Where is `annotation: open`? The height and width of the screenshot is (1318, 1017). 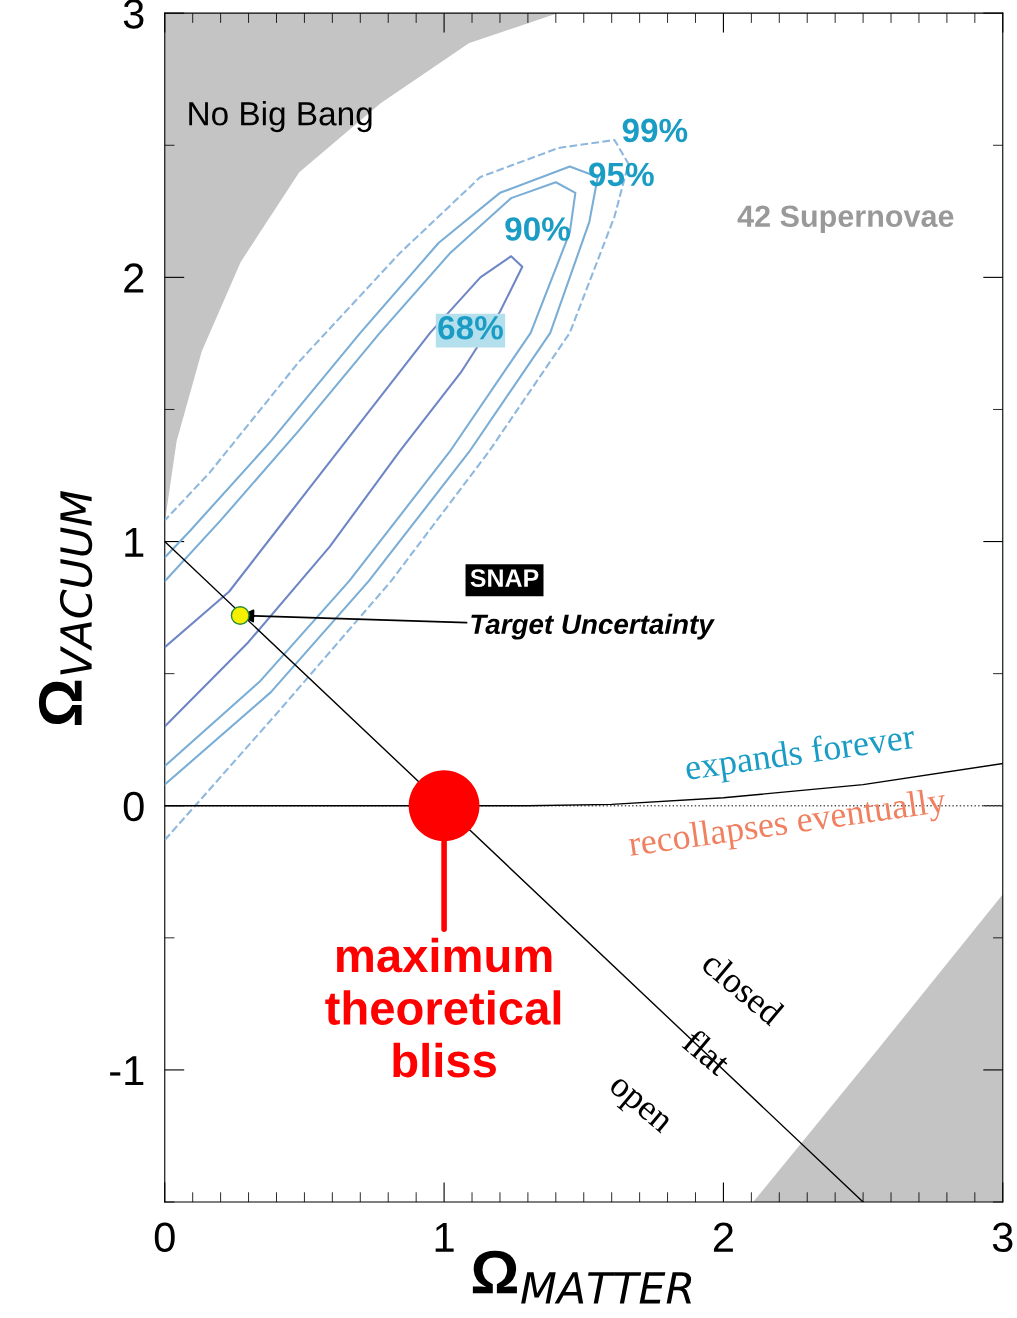
annotation: open is located at coordinates (637, 1108).